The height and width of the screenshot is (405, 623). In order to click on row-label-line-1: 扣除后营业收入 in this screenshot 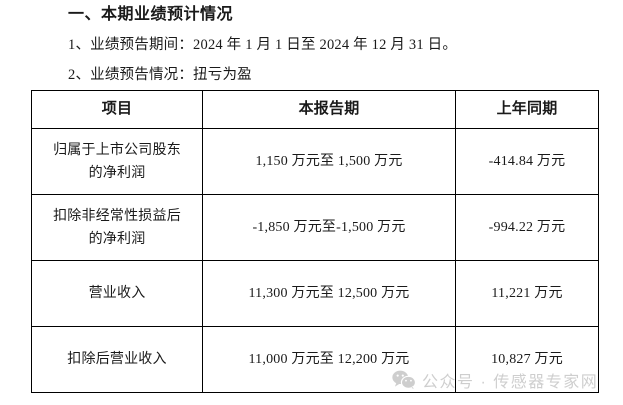, I will do `click(117, 359)`.